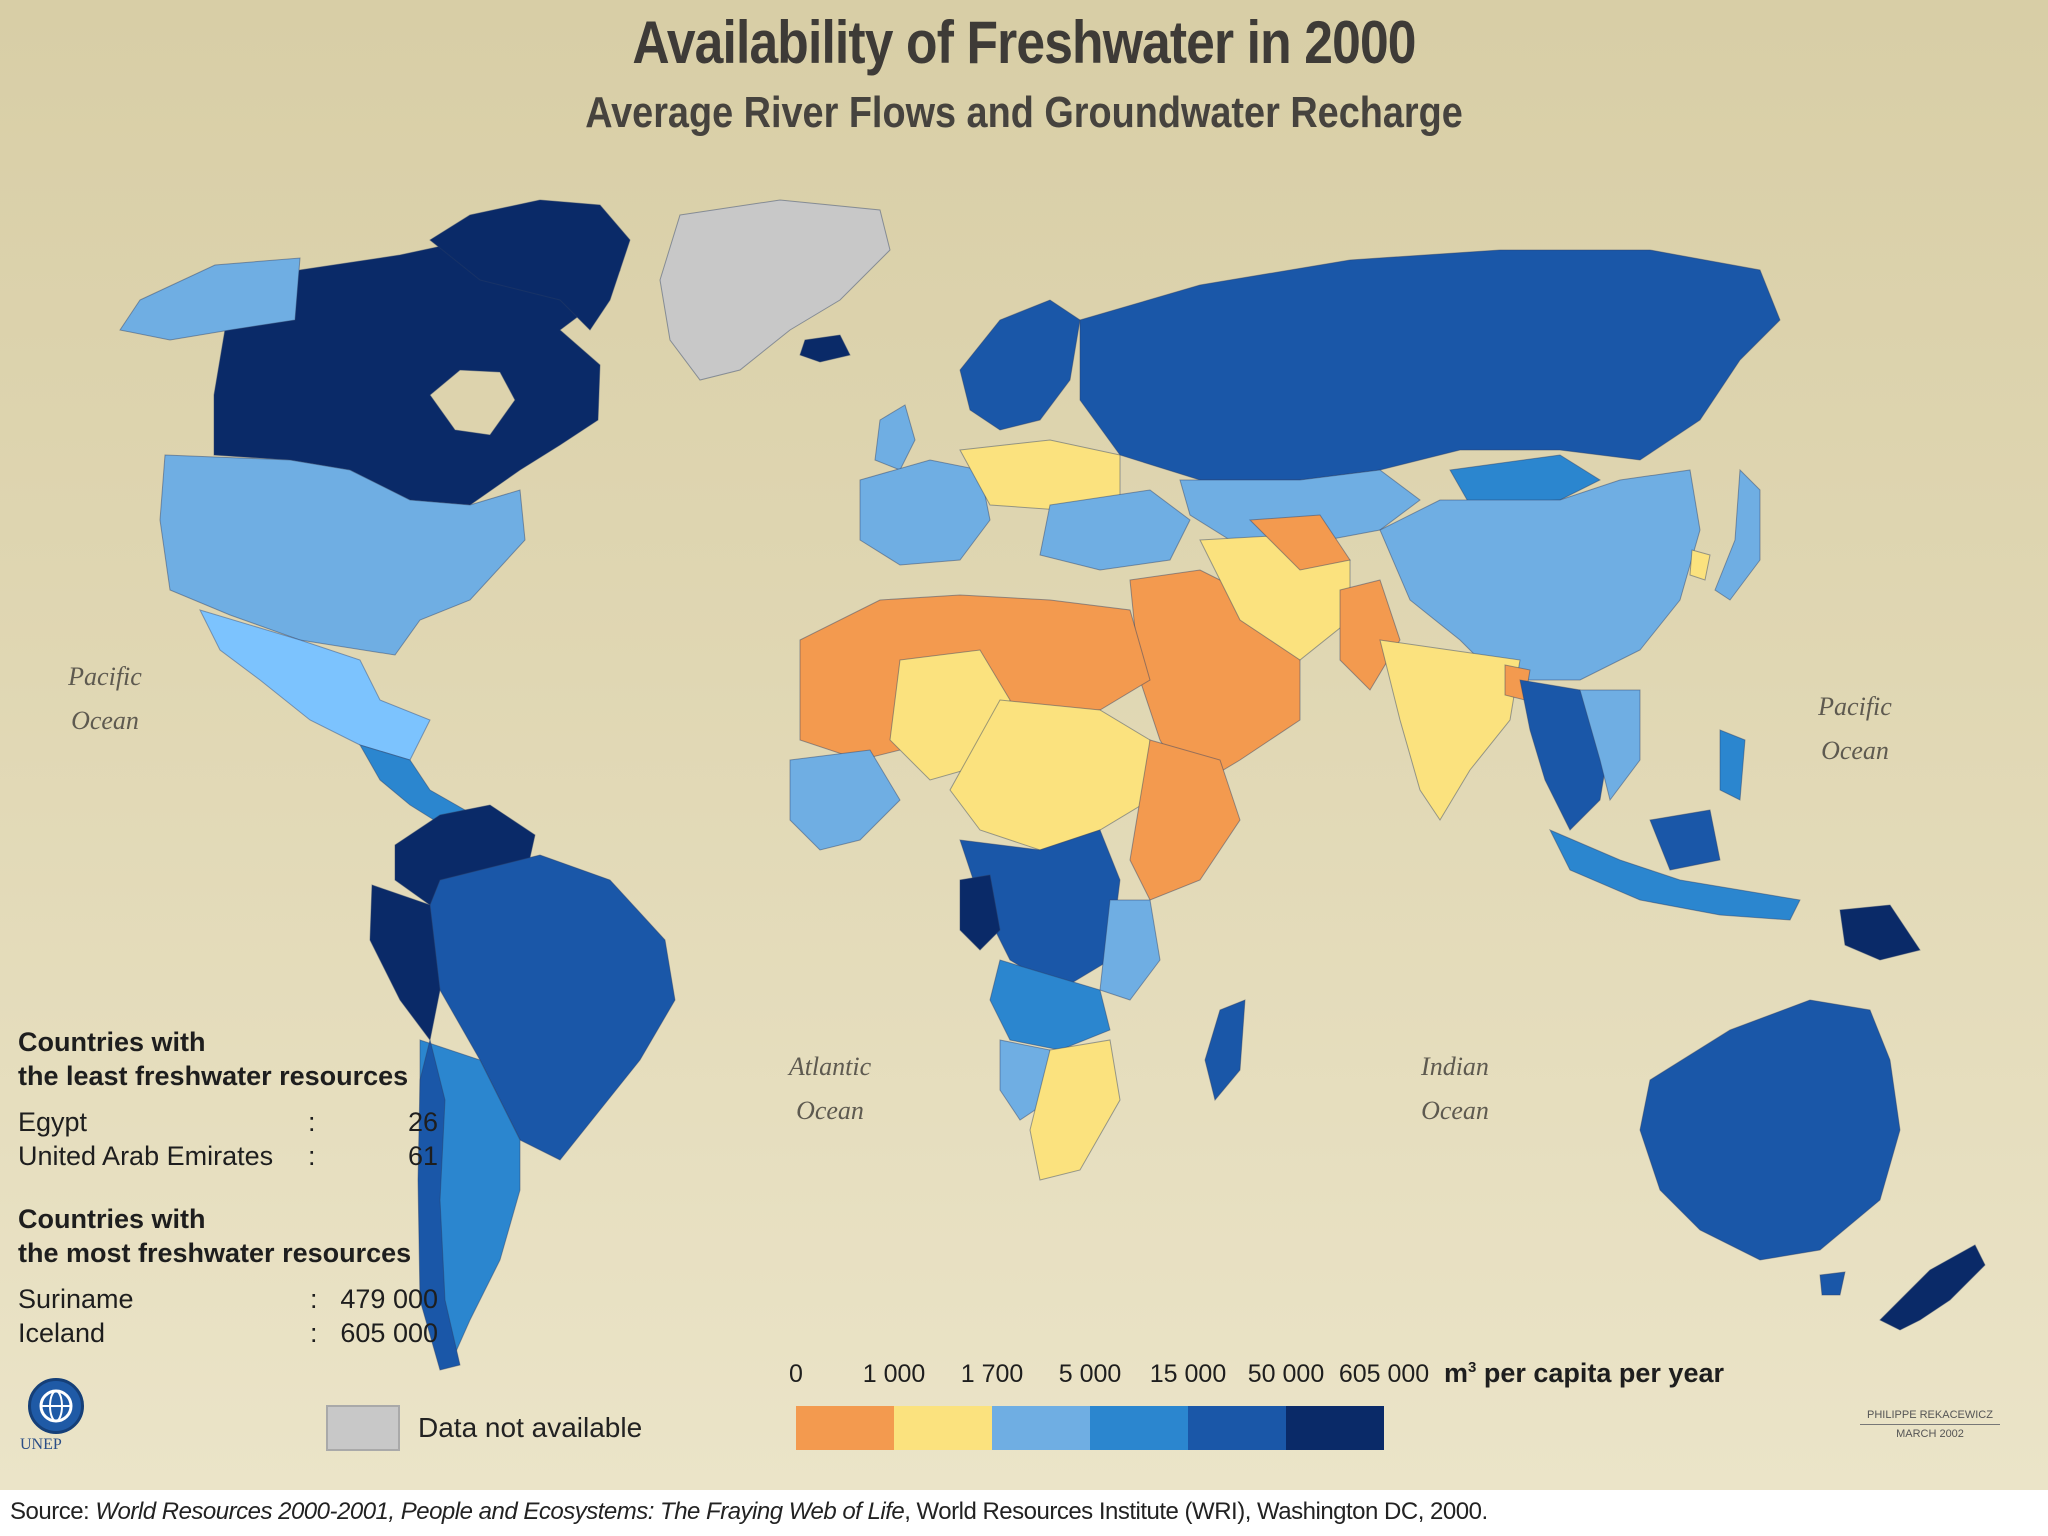  I want to click on region-chile, so click(439, 1205).